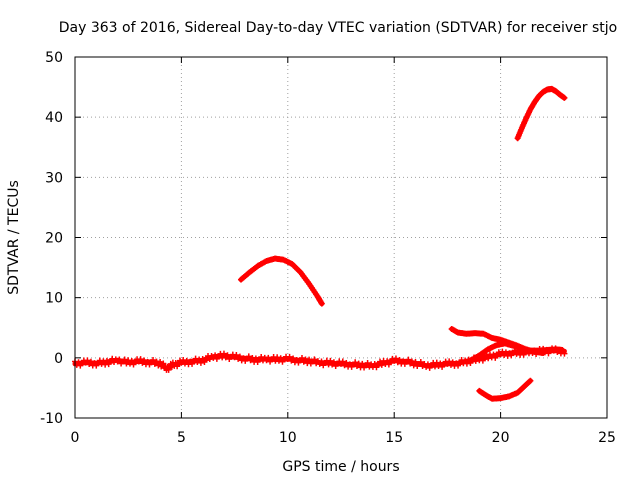  What do you see at coordinates (54, 239) in the screenshot?
I see `y-tick-label: 20` at bounding box center [54, 239].